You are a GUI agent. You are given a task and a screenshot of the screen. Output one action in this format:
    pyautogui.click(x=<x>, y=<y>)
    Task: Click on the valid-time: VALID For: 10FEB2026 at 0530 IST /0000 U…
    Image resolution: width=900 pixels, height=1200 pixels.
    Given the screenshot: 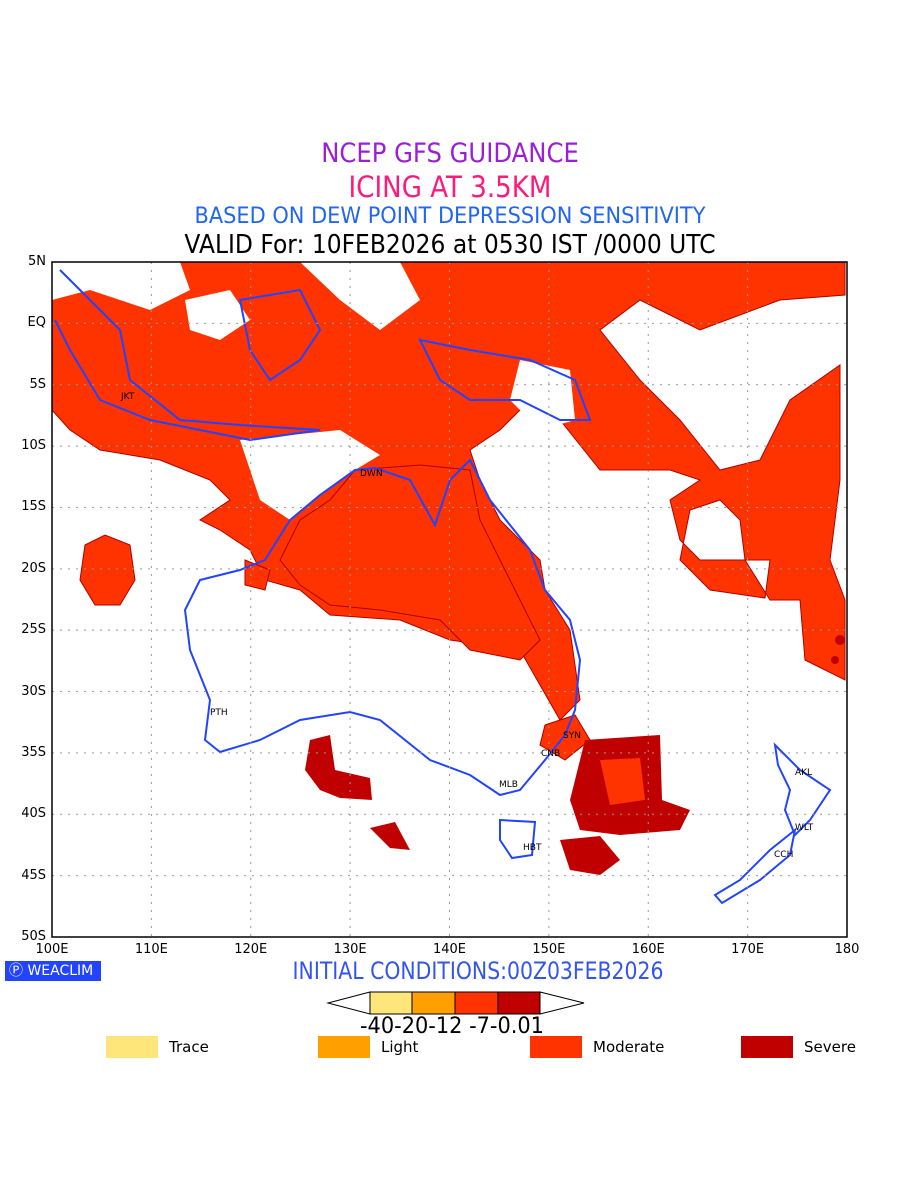 What is the action you would take?
    pyautogui.click(x=450, y=245)
    